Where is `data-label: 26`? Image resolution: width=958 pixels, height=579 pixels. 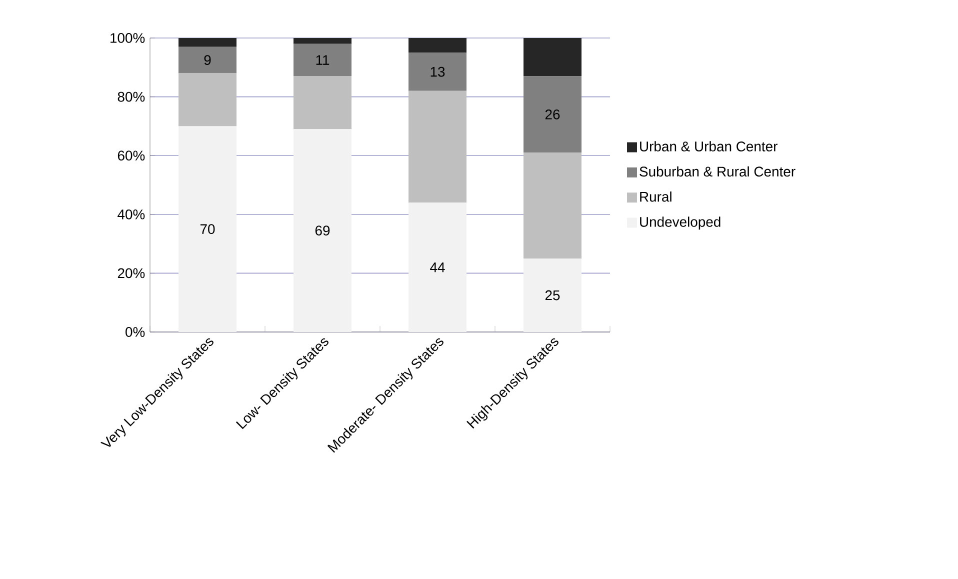
data-label: 26 is located at coordinates (552, 114).